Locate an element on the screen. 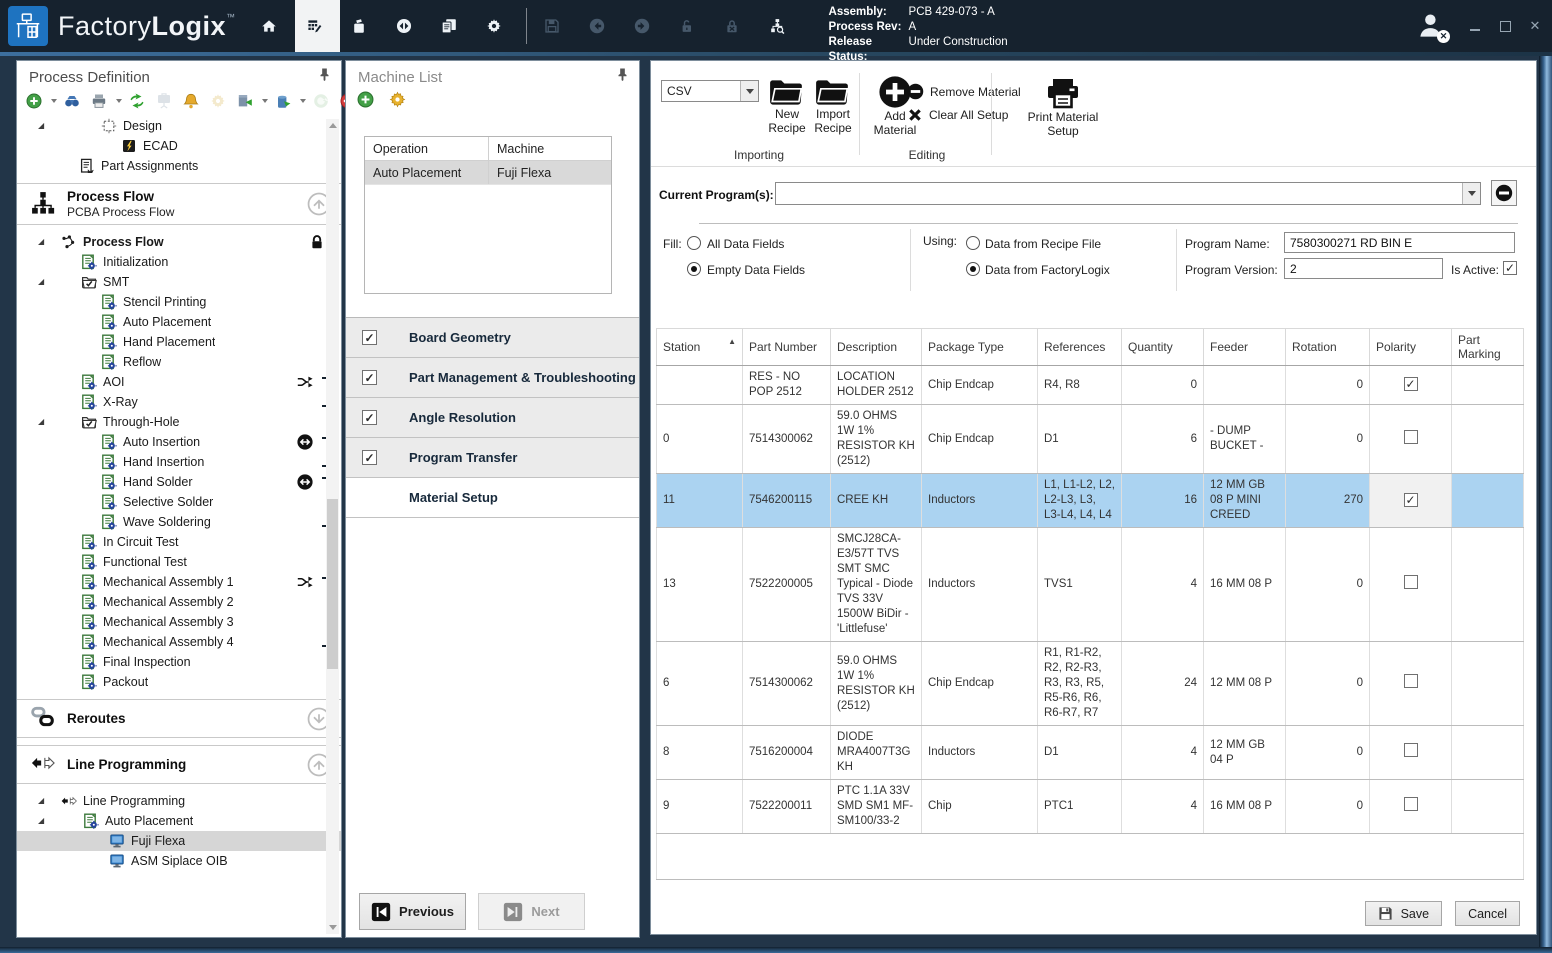  tree-item-auto-insertion: Auto Insertion is located at coordinates (179, 442).